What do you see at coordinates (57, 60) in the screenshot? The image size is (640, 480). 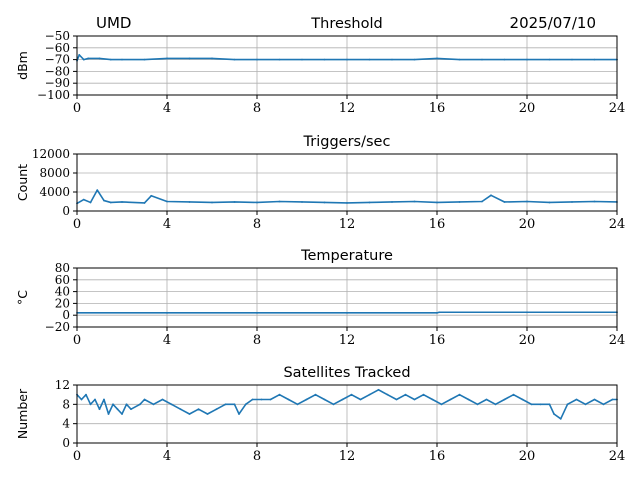 I see `y-tick-label: −70` at bounding box center [57, 60].